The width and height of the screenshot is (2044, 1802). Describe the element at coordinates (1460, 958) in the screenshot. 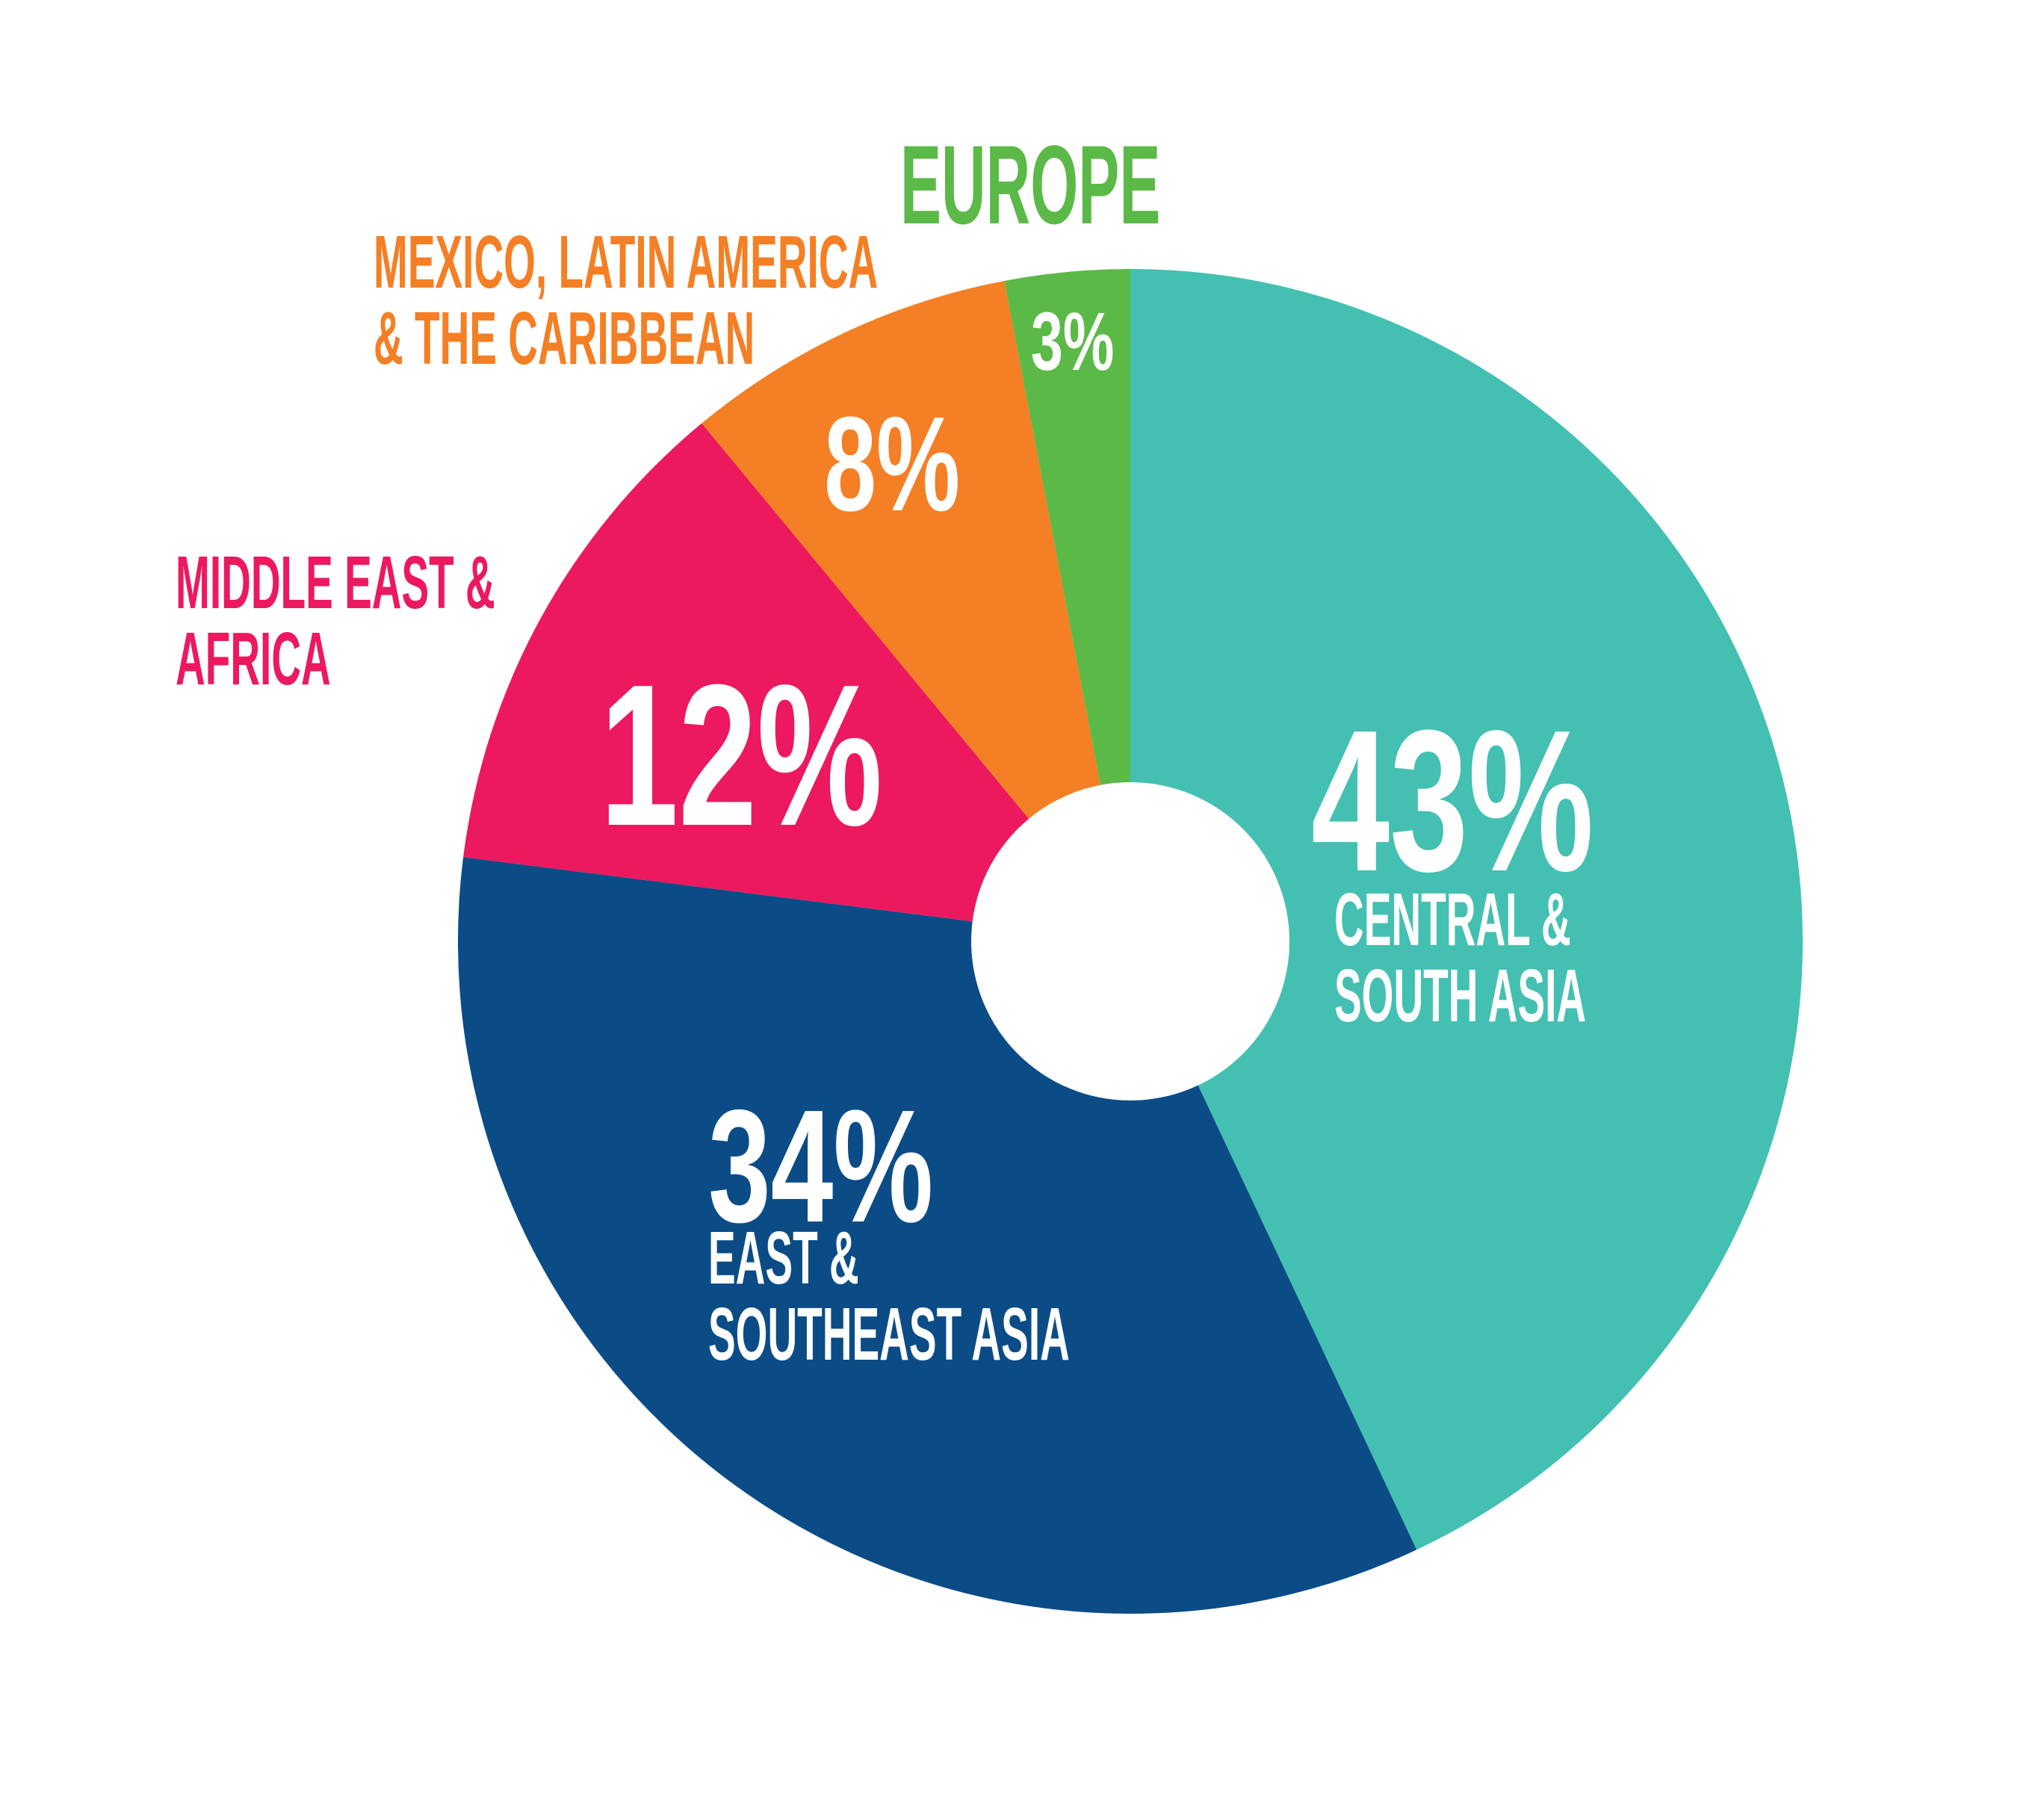

I see `category-label: CENTRAL & SOUTH ASIA` at that location.